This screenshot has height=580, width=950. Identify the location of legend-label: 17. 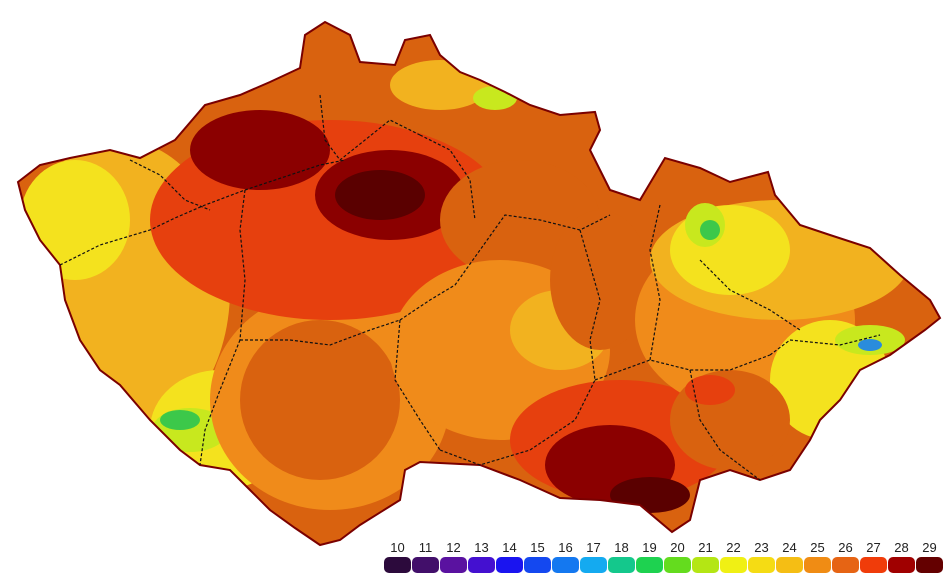
(593, 547).